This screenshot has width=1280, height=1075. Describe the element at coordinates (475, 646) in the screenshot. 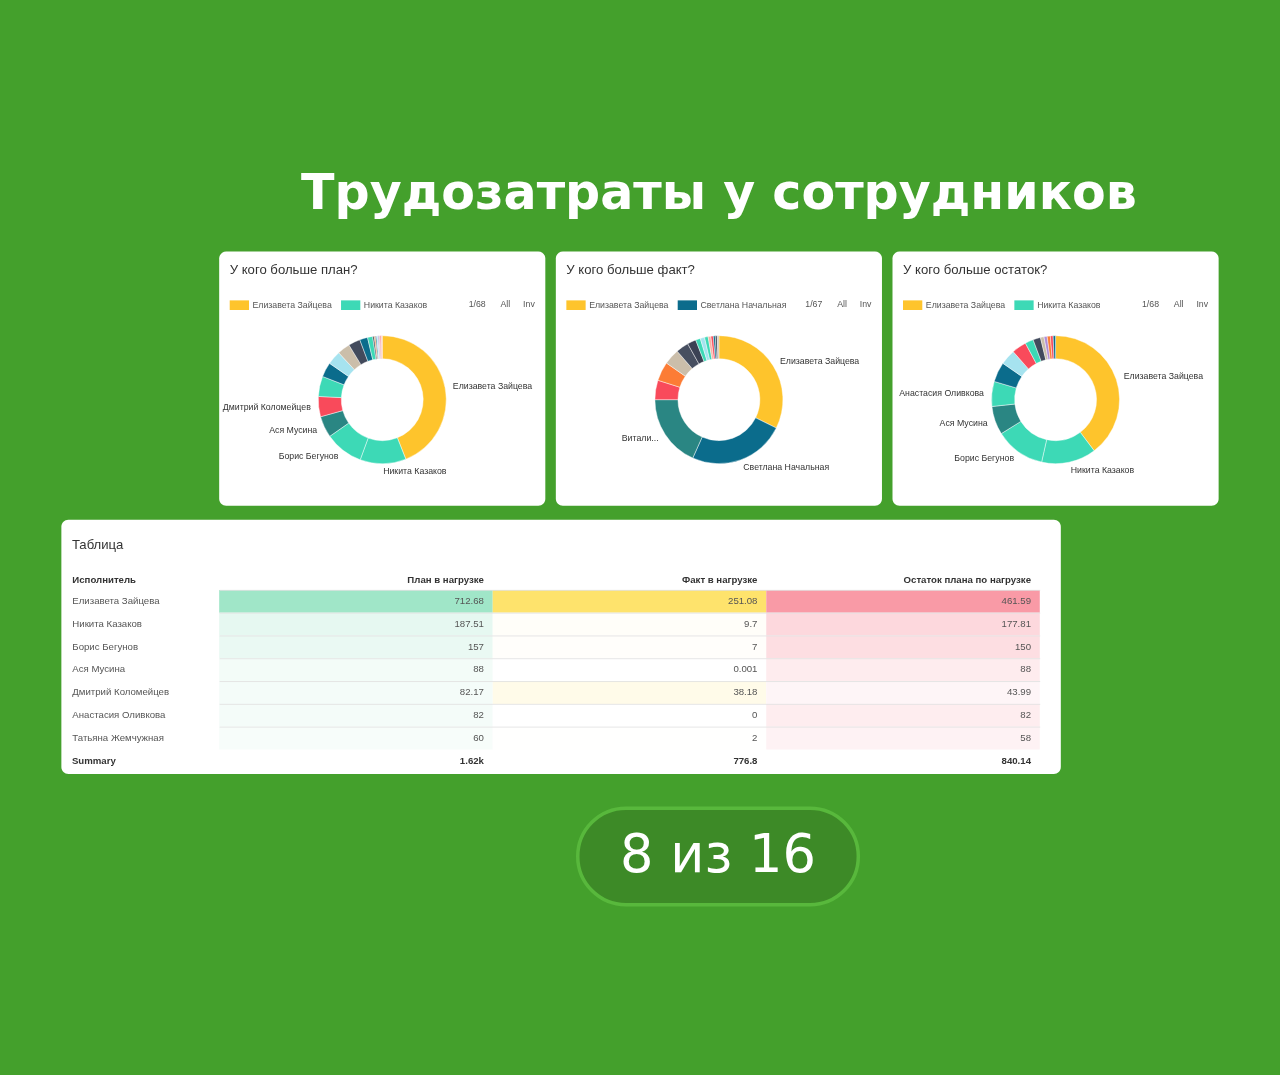

I see `data-label: 157` at that location.